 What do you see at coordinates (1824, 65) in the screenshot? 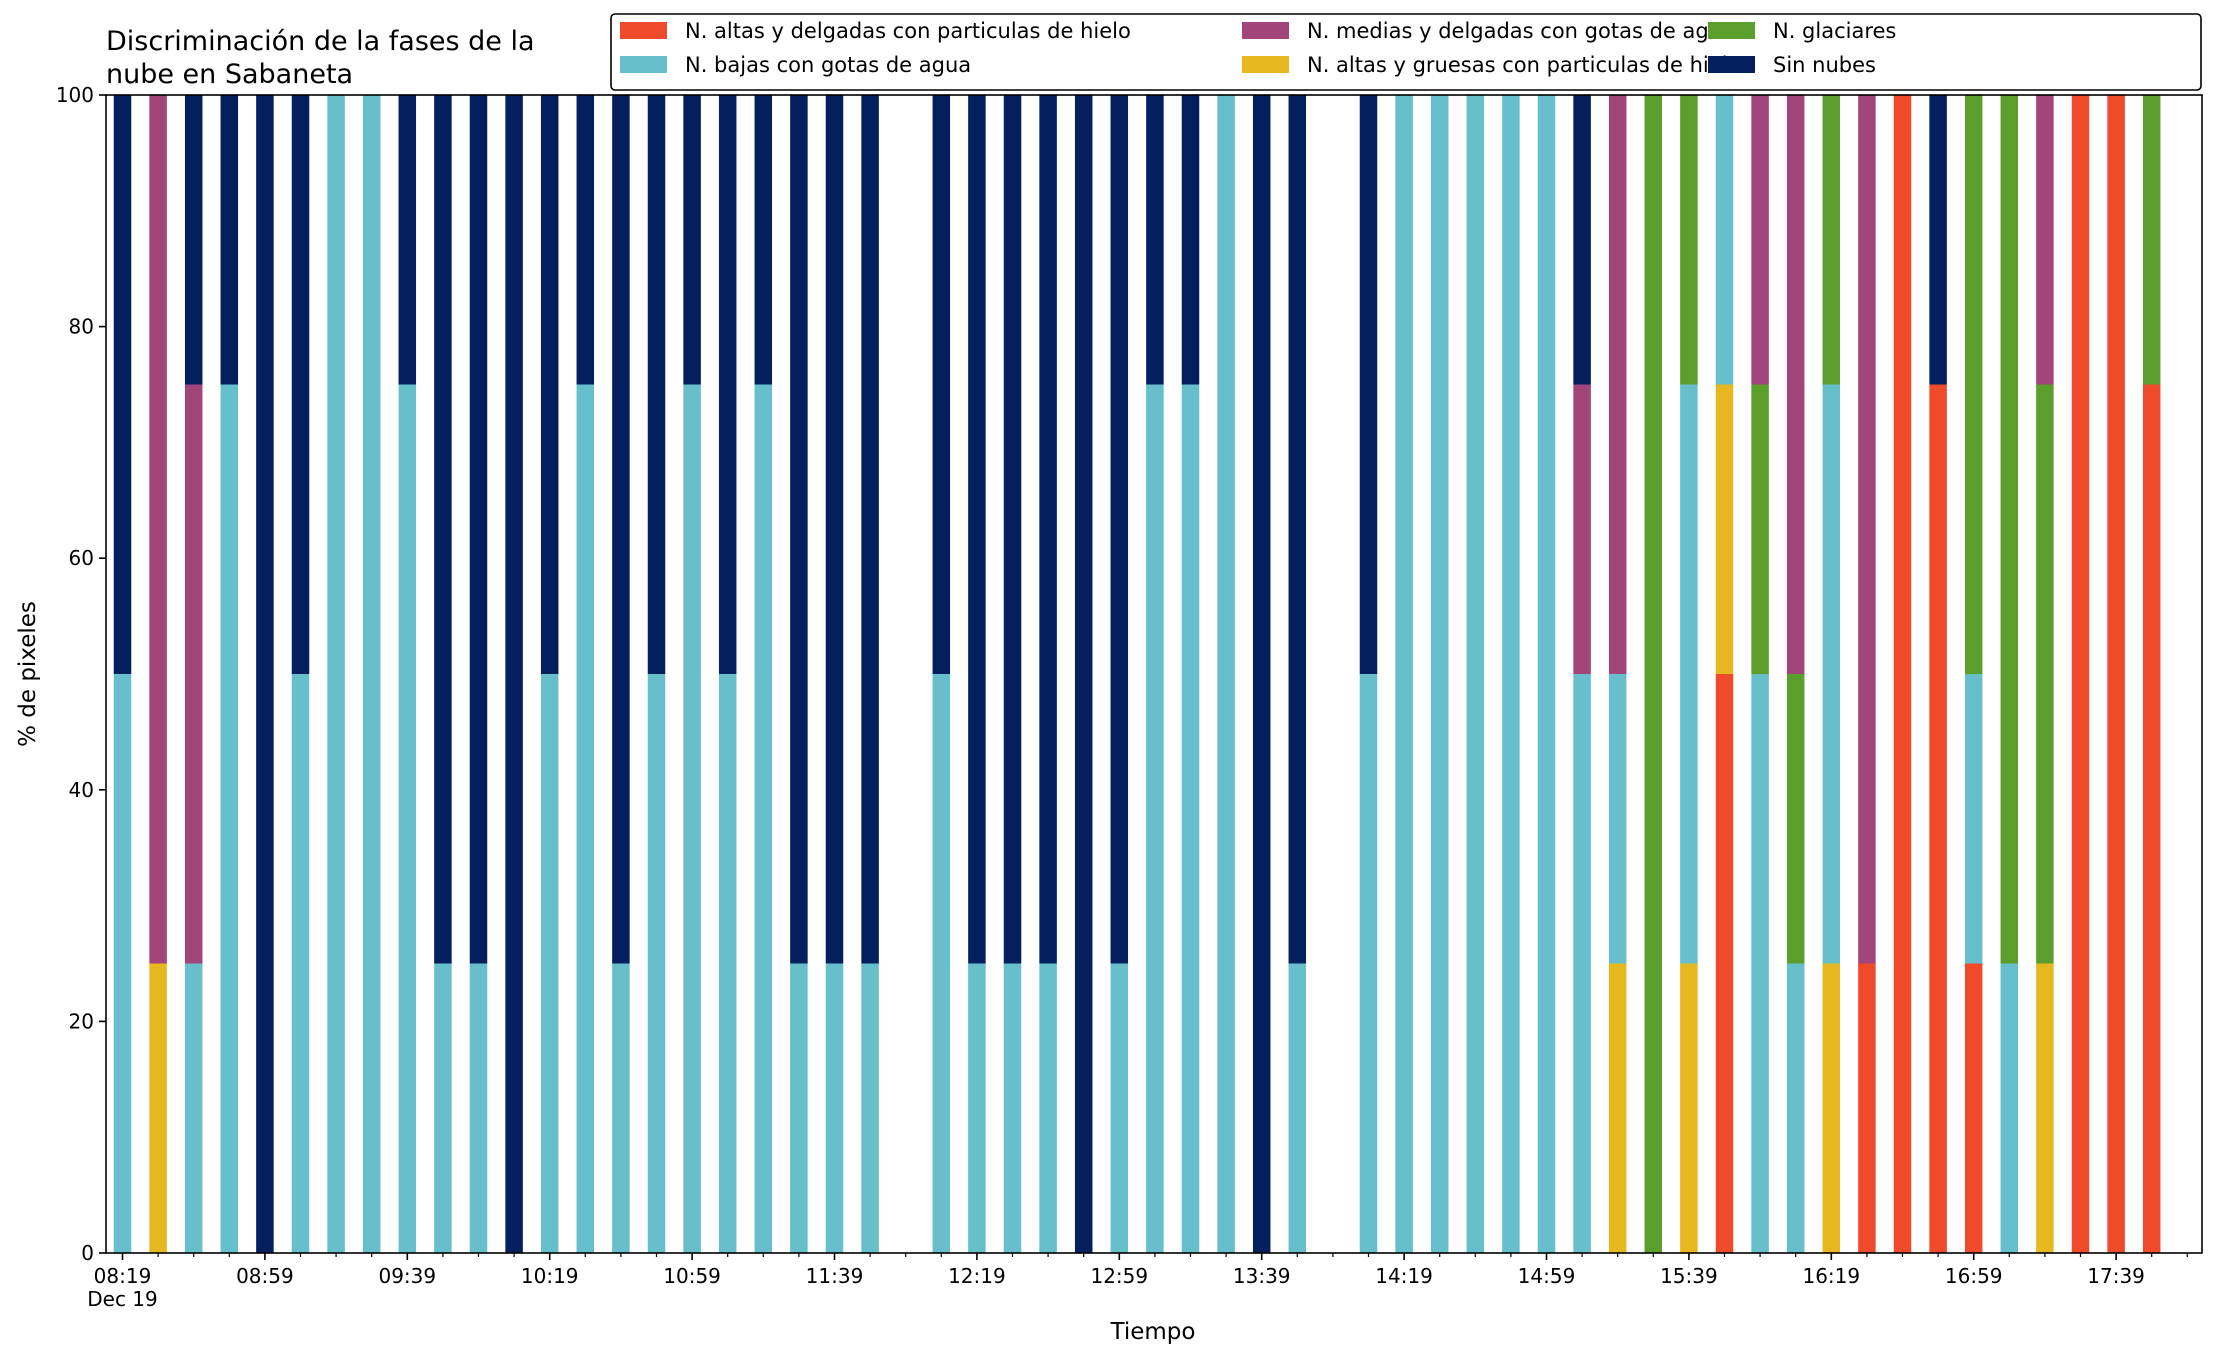
I see `legend-label-5: Sin nubes` at bounding box center [1824, 65].